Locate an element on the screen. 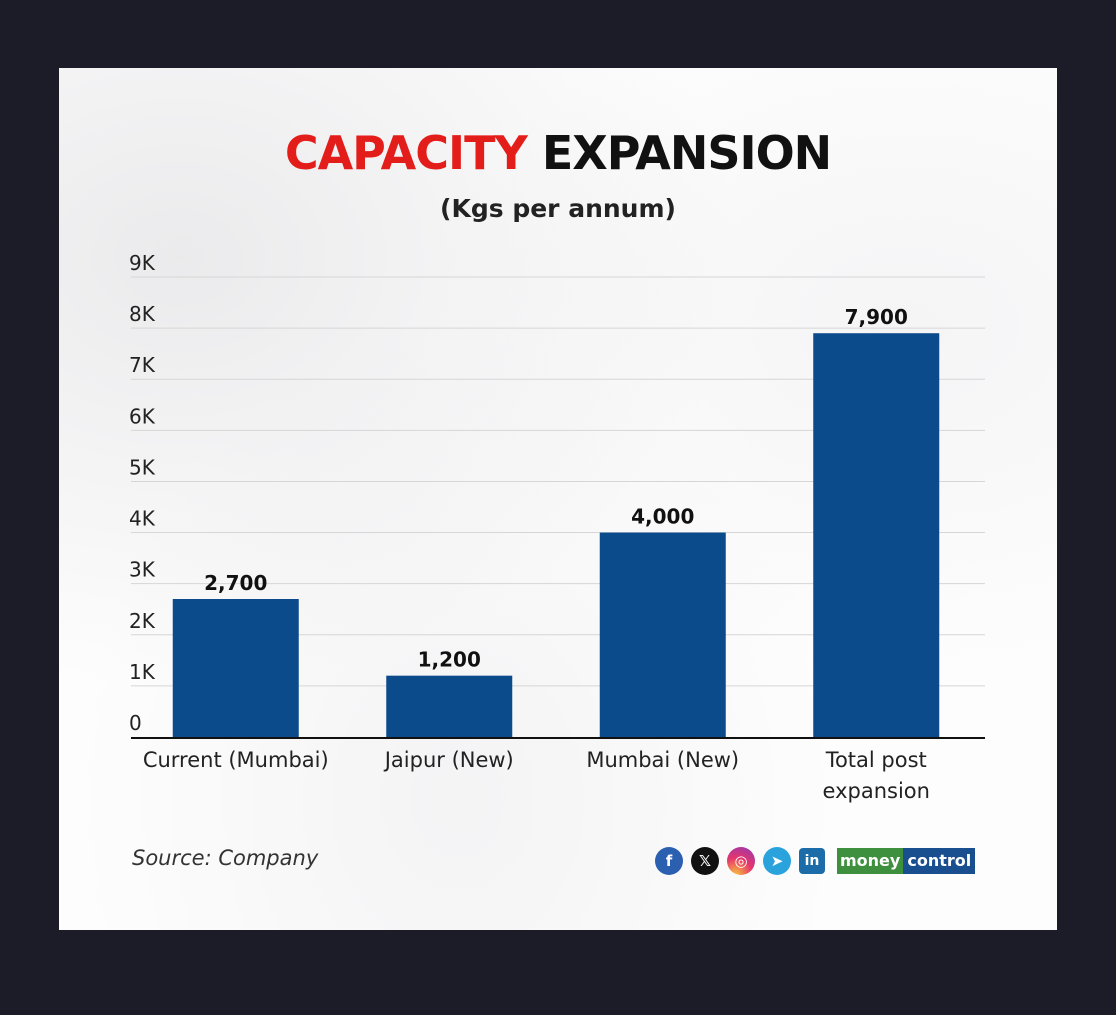 The height and width of the screenshot is (1015, 1116). chart-subtitle: (Kgs per annum) is located at coordinates (558, 208).